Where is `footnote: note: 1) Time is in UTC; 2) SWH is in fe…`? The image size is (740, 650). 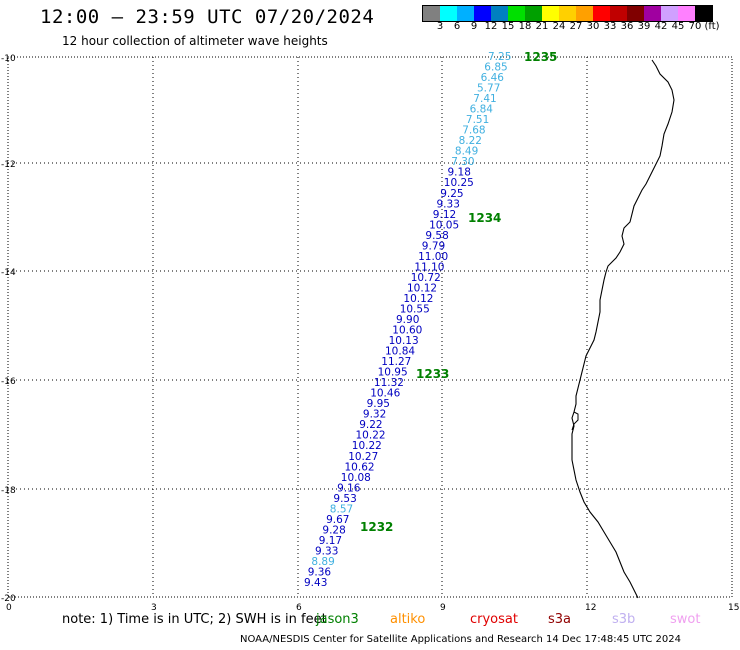
footnote: note: 1) Time is in UTC; 2) SWH is in fe… is located at coordinates (194, 619).